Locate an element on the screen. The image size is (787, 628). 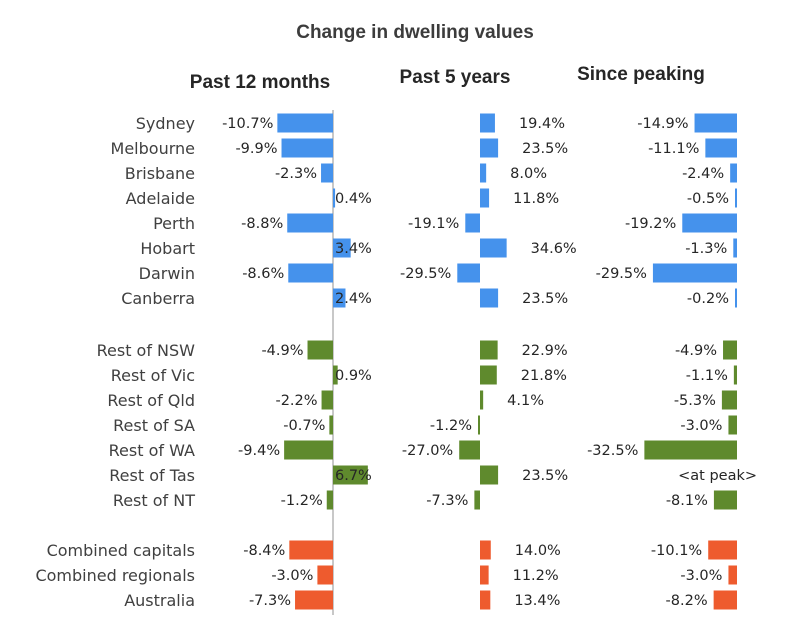
category-label: Melbourne is located at coordinates (153, 148).